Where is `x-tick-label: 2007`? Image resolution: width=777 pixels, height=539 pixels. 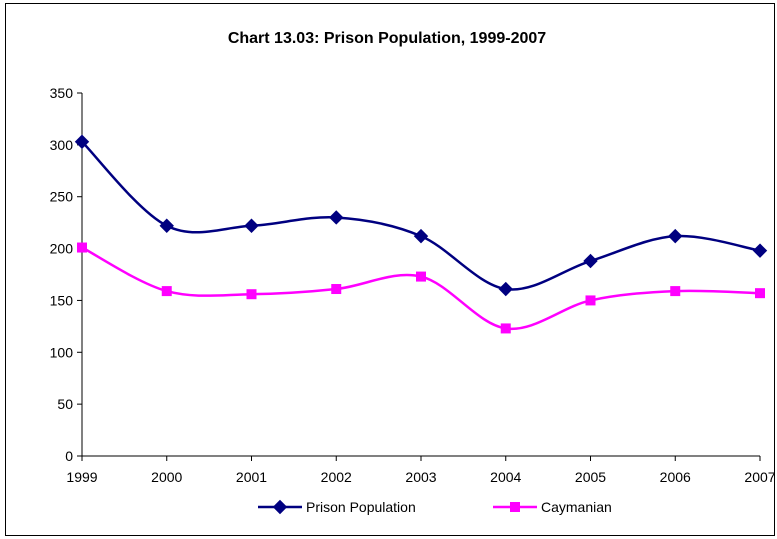
x-tick-label: 2007 is located at coordinates (759, 477).